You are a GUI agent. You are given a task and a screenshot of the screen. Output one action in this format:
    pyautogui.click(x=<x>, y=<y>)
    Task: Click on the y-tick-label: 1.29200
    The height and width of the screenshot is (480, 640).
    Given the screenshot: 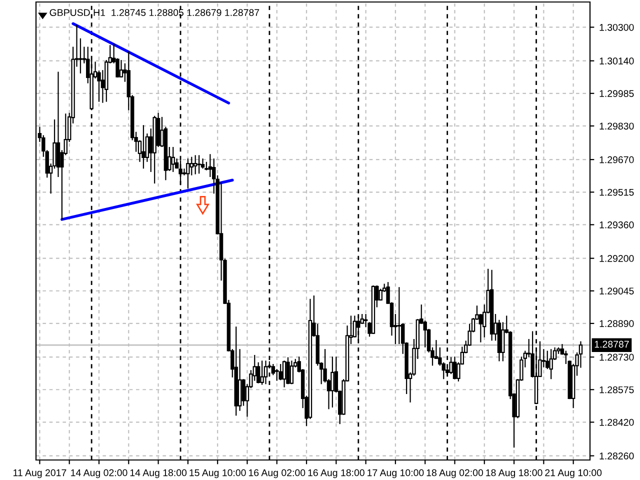 What is the action you would take?
    pyautogui.click(x=617, y=258)
    